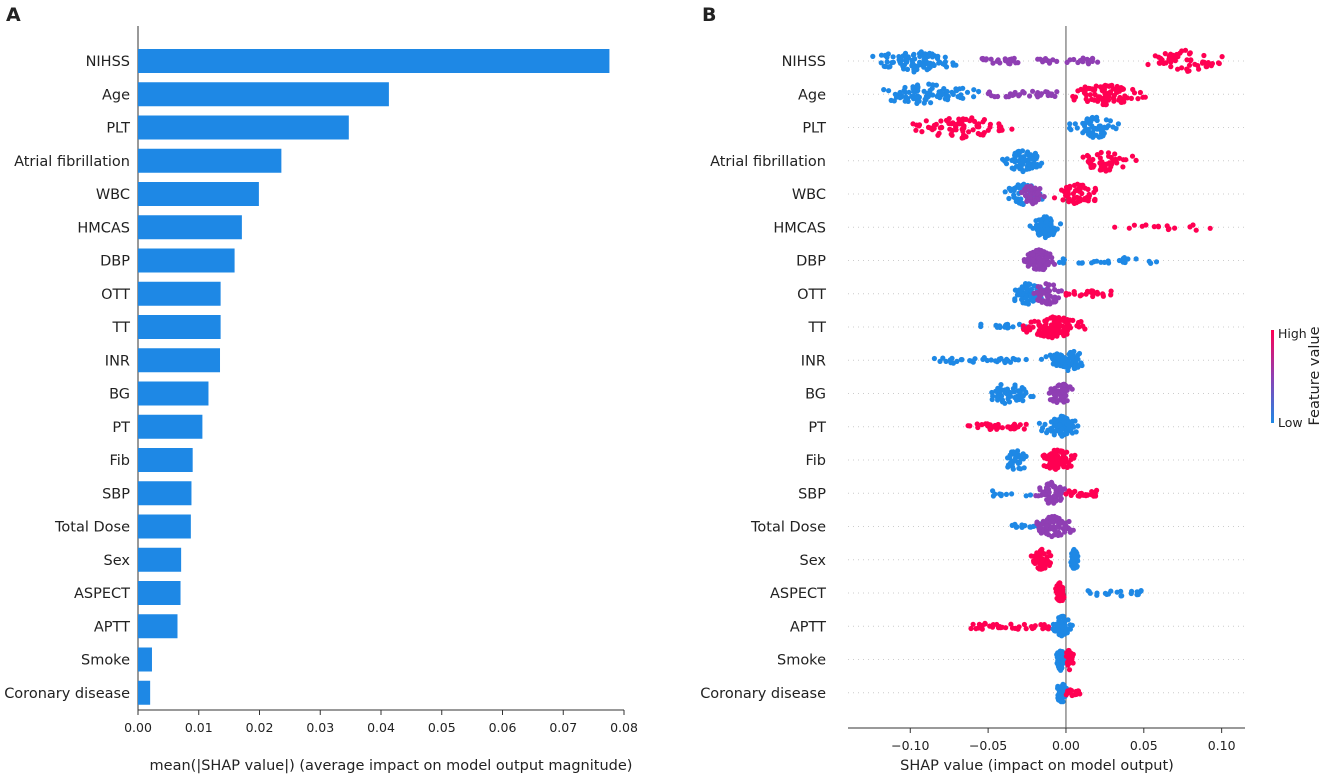 The height and width of the screenshot is (780, 1325). I want to click on x-tick-label: −0.10, so click(910, 745).